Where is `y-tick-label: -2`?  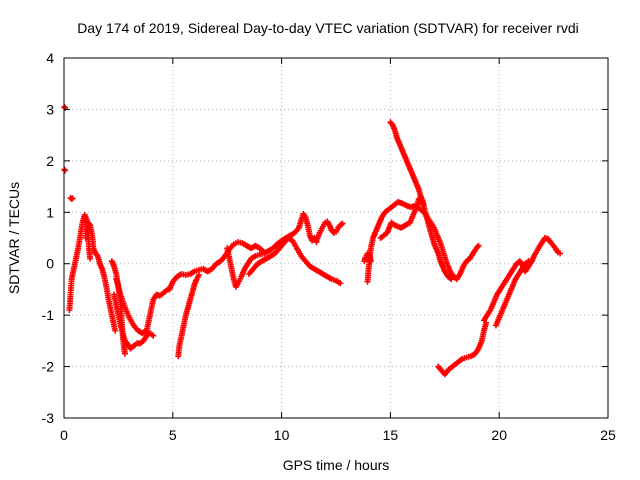
y-tick-label: -2 is located at coordinates (48, 367).